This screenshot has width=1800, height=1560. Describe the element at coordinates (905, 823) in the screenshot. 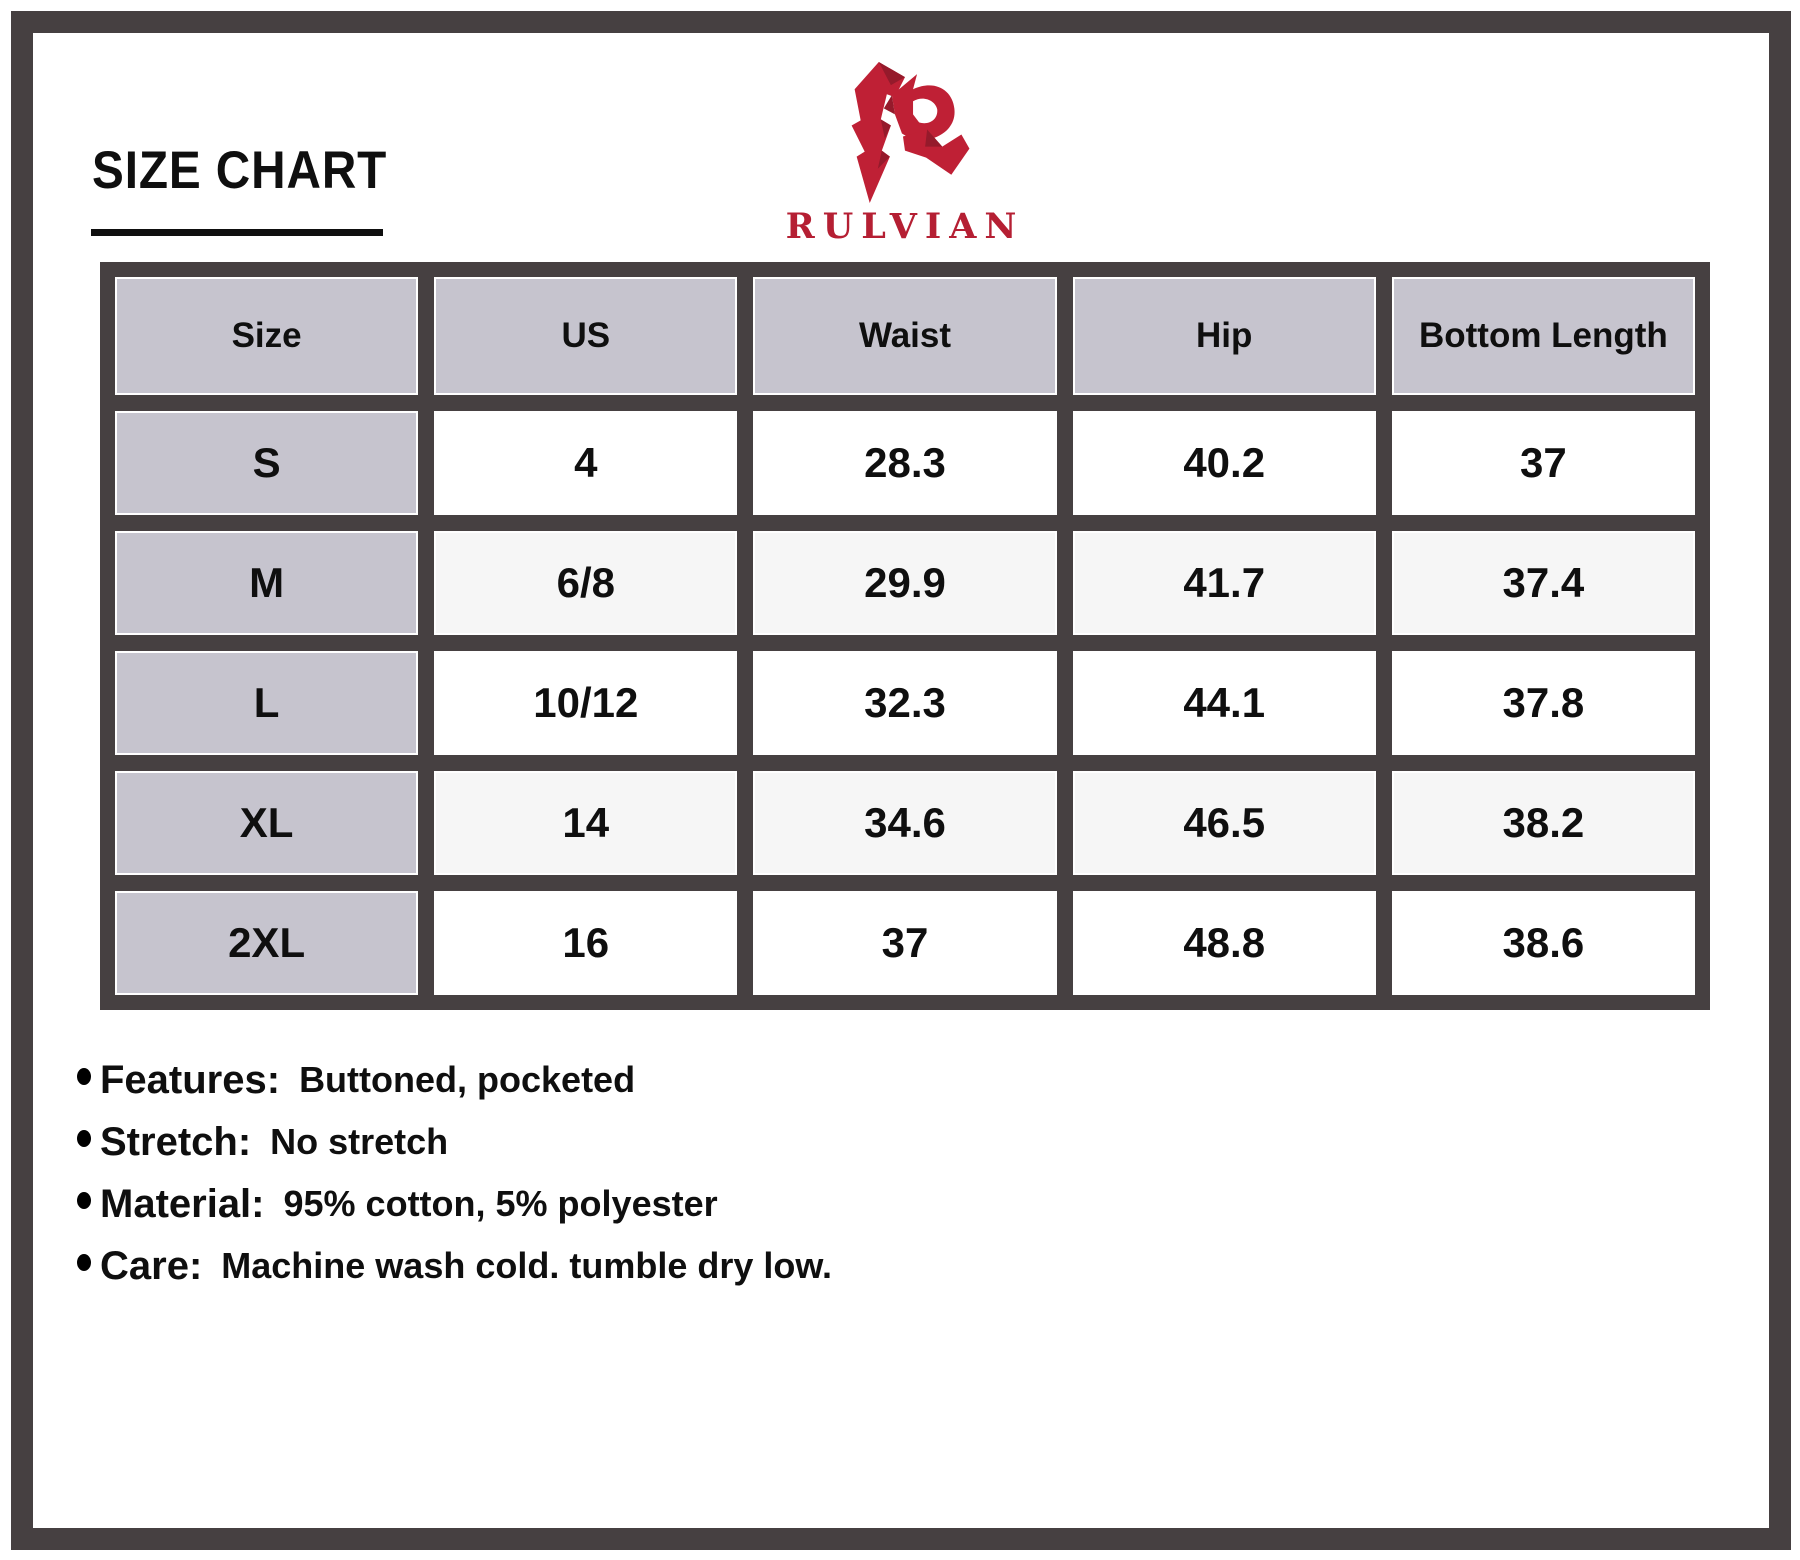

I see `cell-xl-waist: 34.6` at that location.